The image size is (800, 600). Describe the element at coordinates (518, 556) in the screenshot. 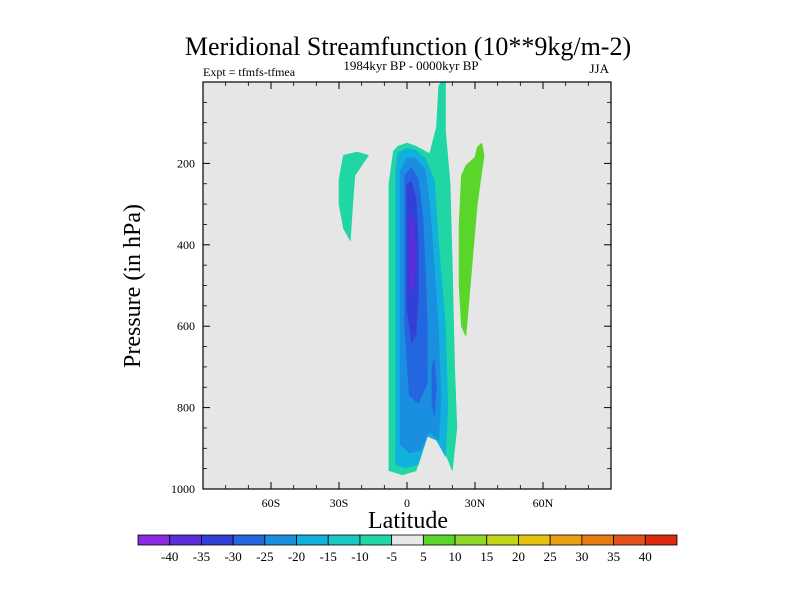

I see `colorbar-label: 20` at that location.